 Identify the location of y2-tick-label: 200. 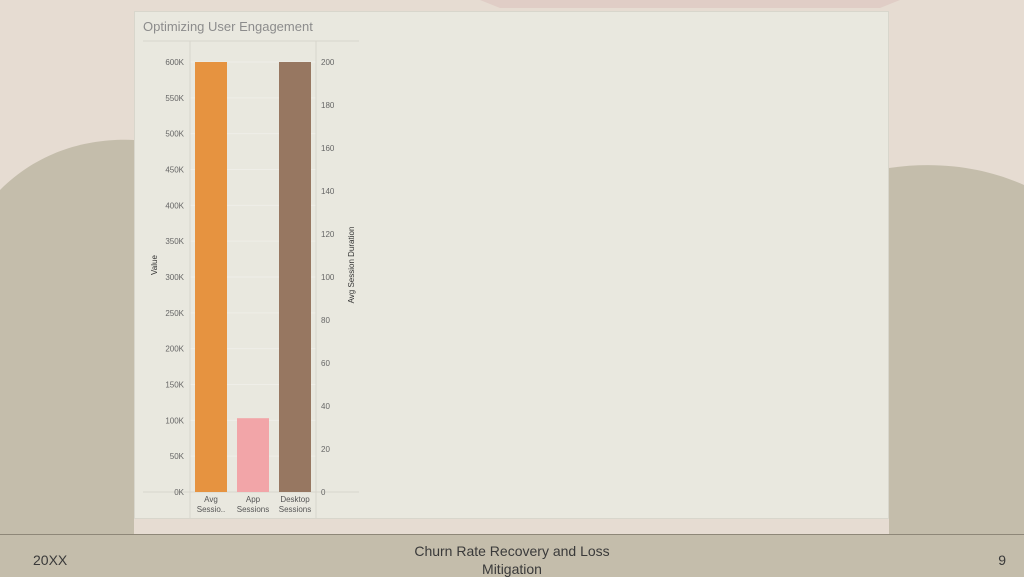
(328, 62).